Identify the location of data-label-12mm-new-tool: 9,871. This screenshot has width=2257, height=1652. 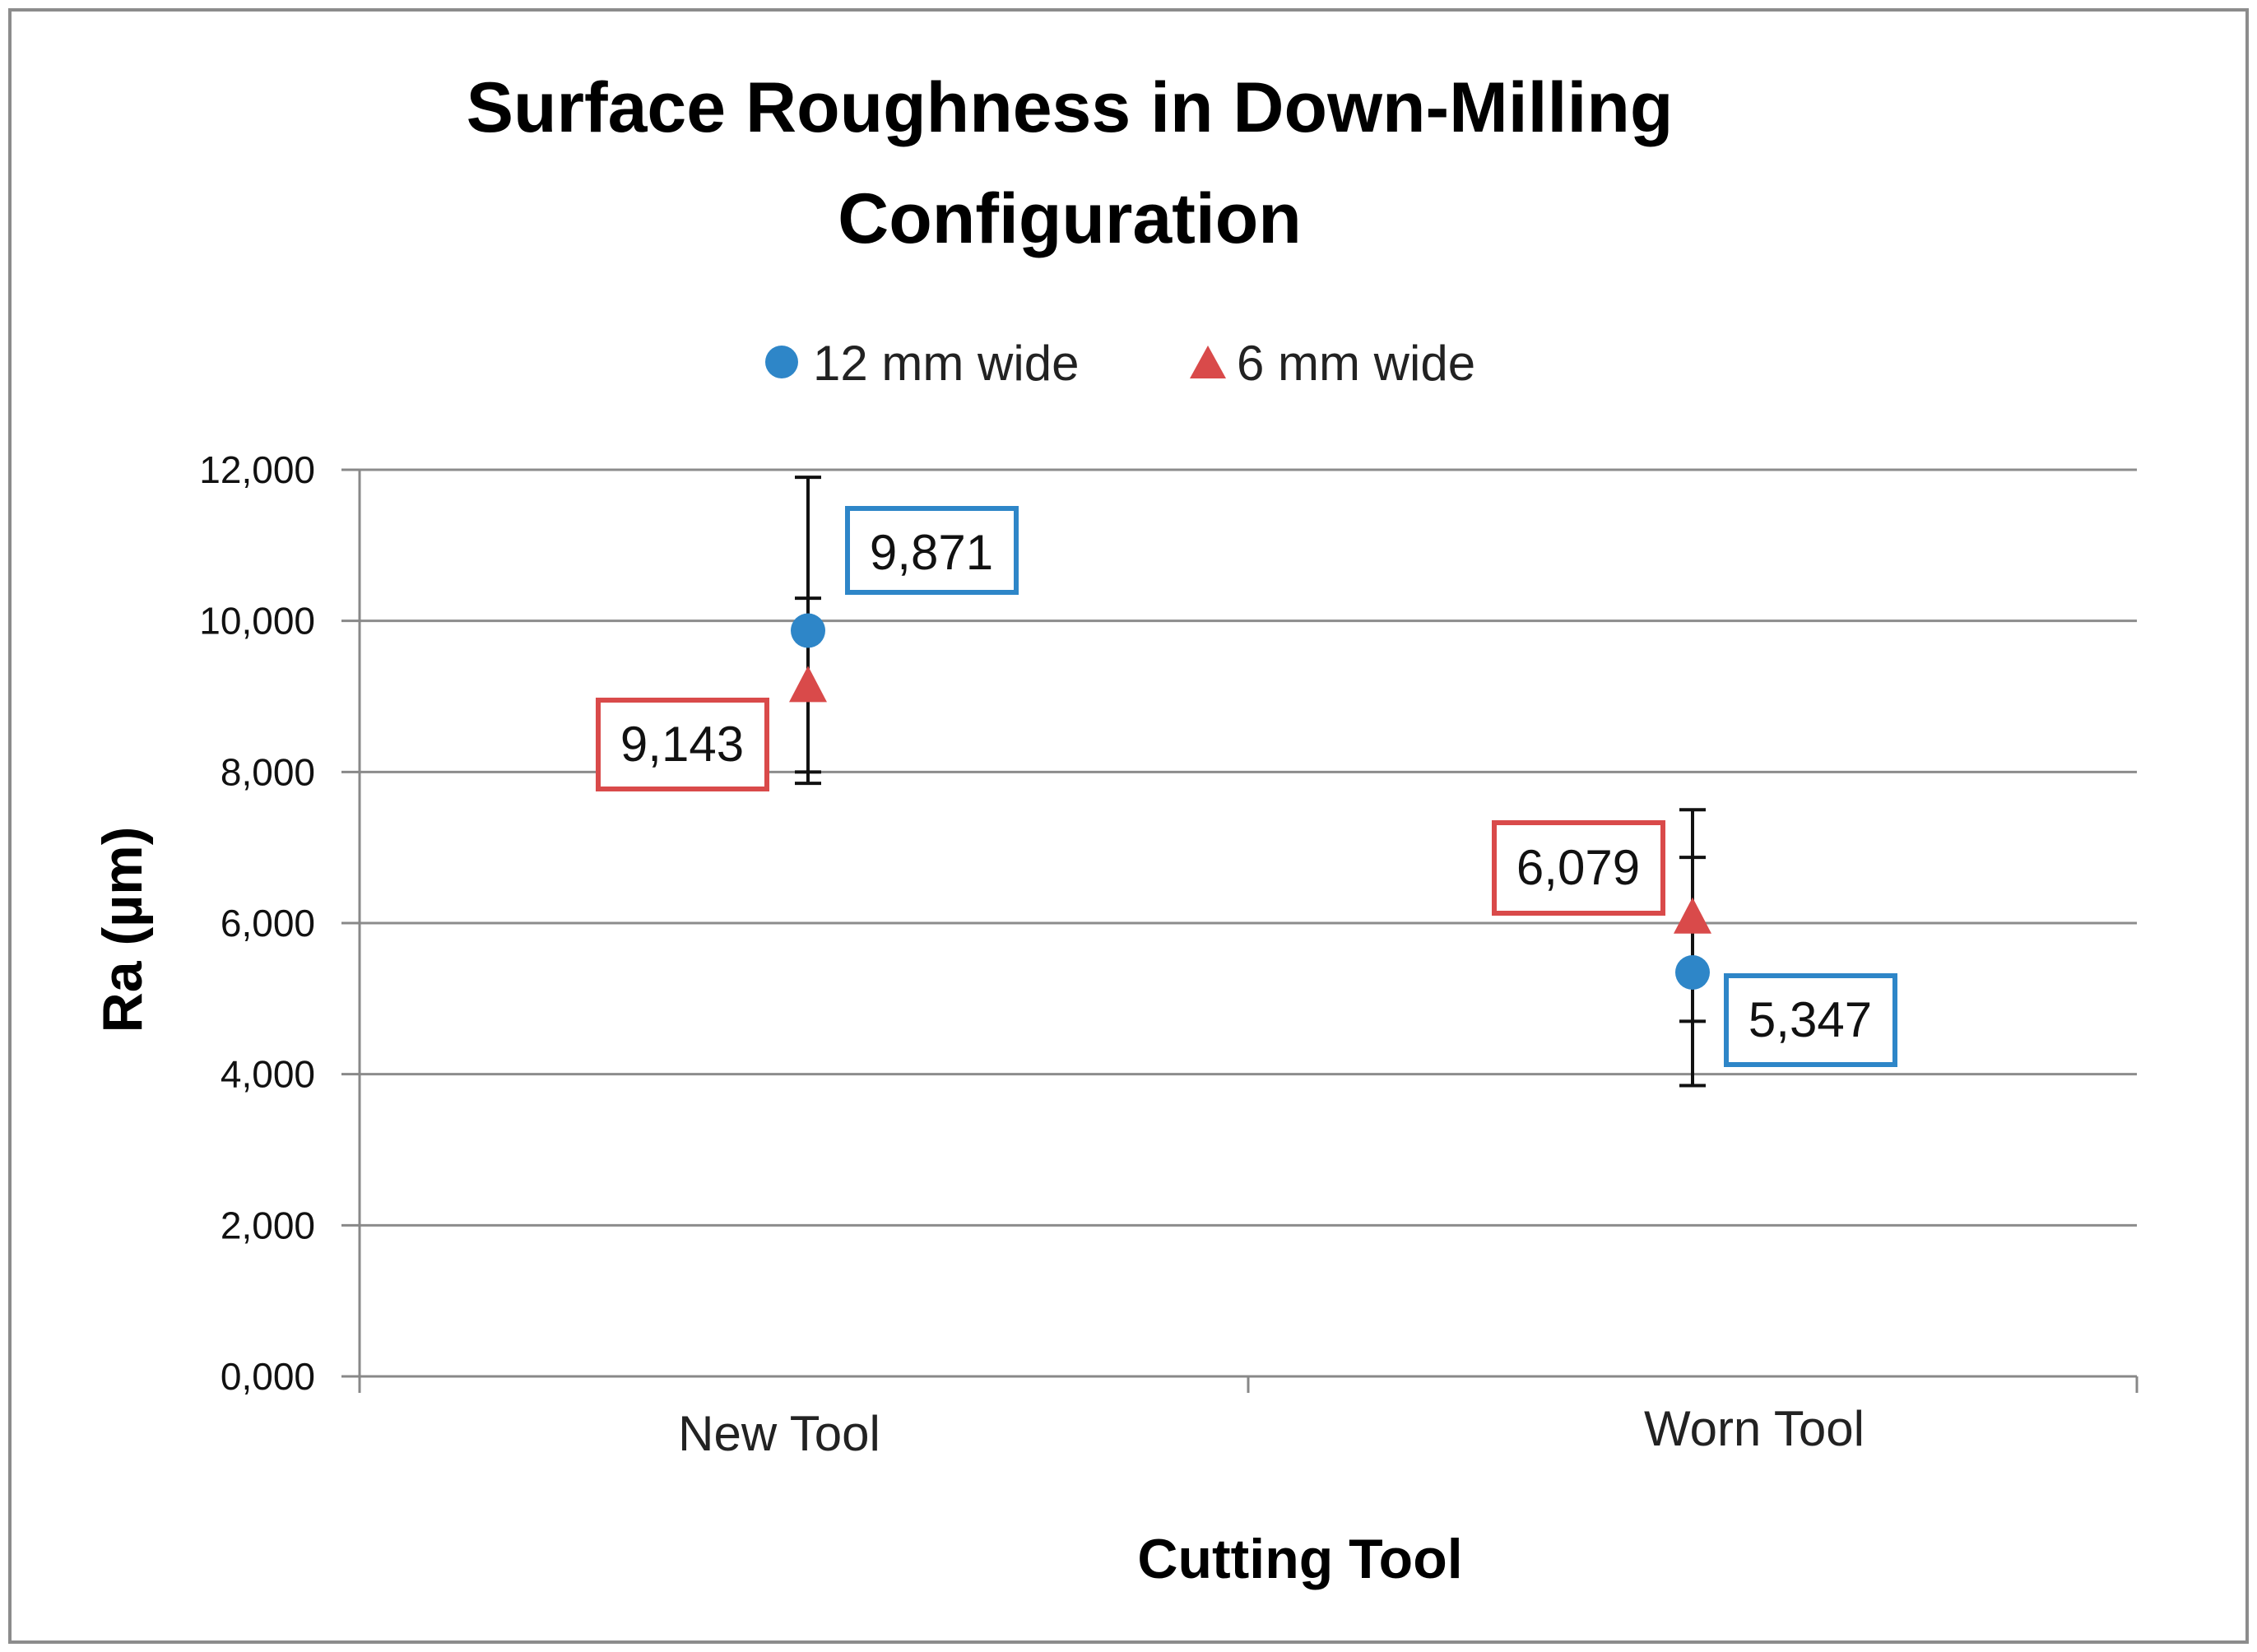
(931, 553).